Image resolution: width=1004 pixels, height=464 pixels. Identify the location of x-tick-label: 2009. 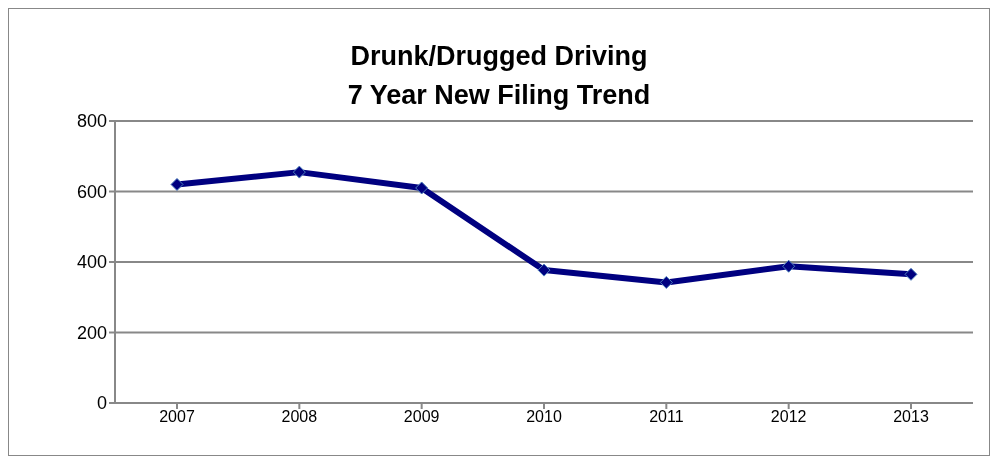
(421, 417).